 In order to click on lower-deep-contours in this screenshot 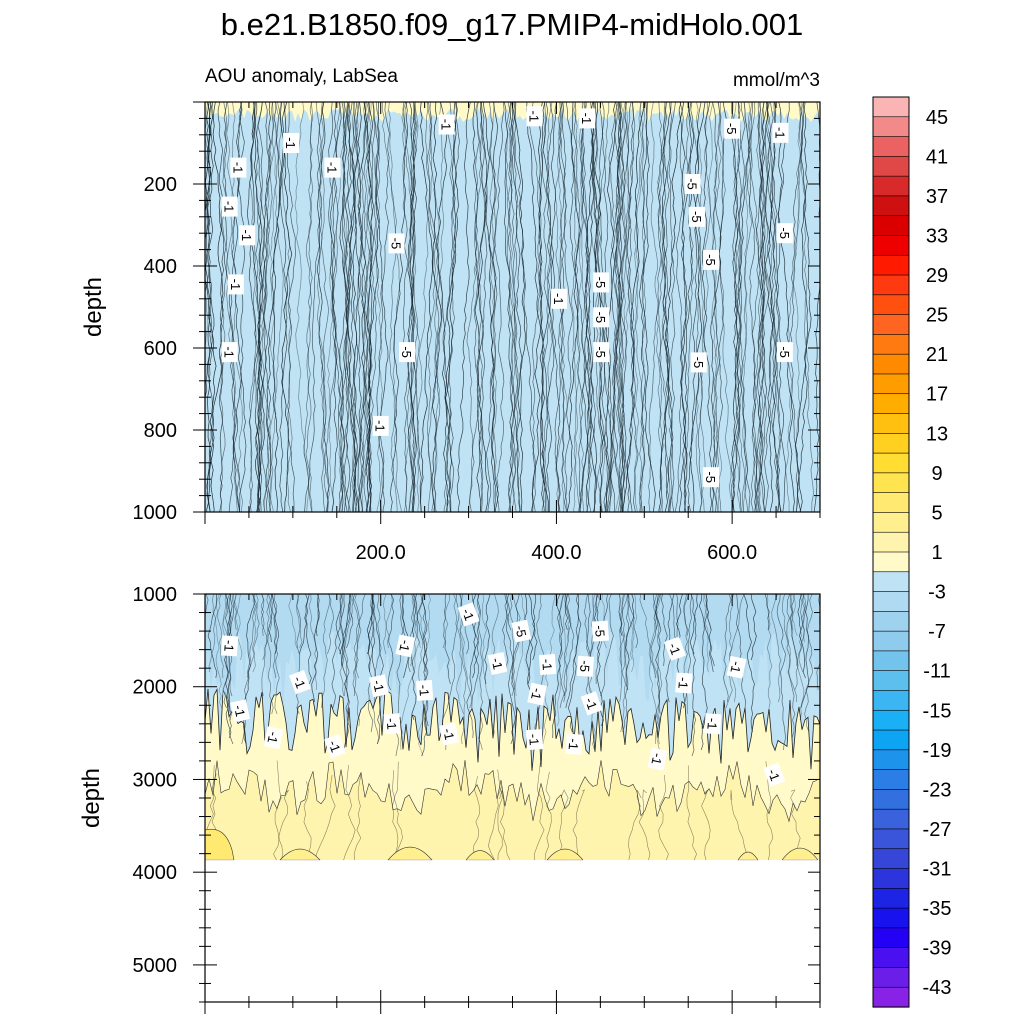, I will do `click(503, 810)`.